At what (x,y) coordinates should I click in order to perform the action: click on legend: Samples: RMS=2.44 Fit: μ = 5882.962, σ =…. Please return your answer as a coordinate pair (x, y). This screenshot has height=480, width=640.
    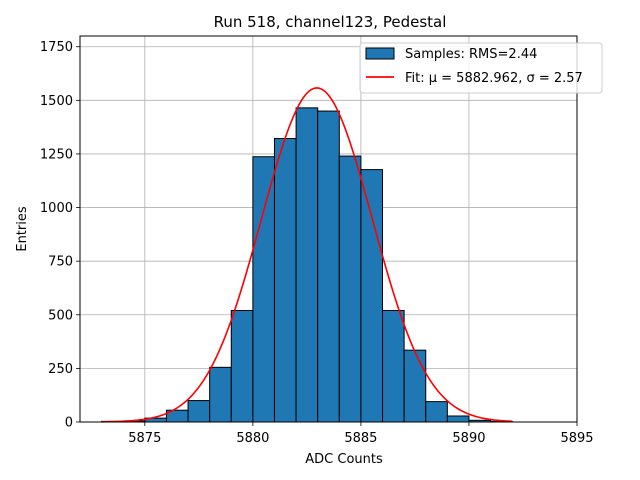
    Looking at the image, I should click on (481, 68).